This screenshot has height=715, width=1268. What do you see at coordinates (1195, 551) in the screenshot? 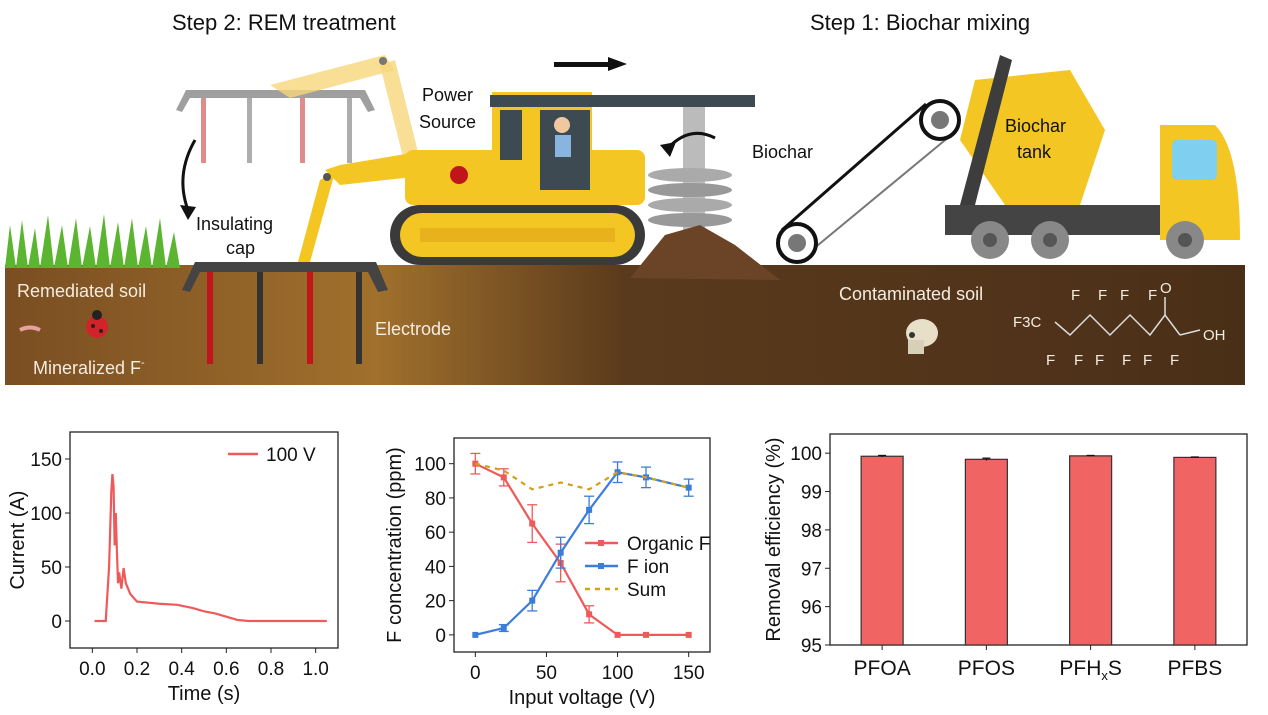
I see `bar-pfbs` at bounding box center [1195, 551].